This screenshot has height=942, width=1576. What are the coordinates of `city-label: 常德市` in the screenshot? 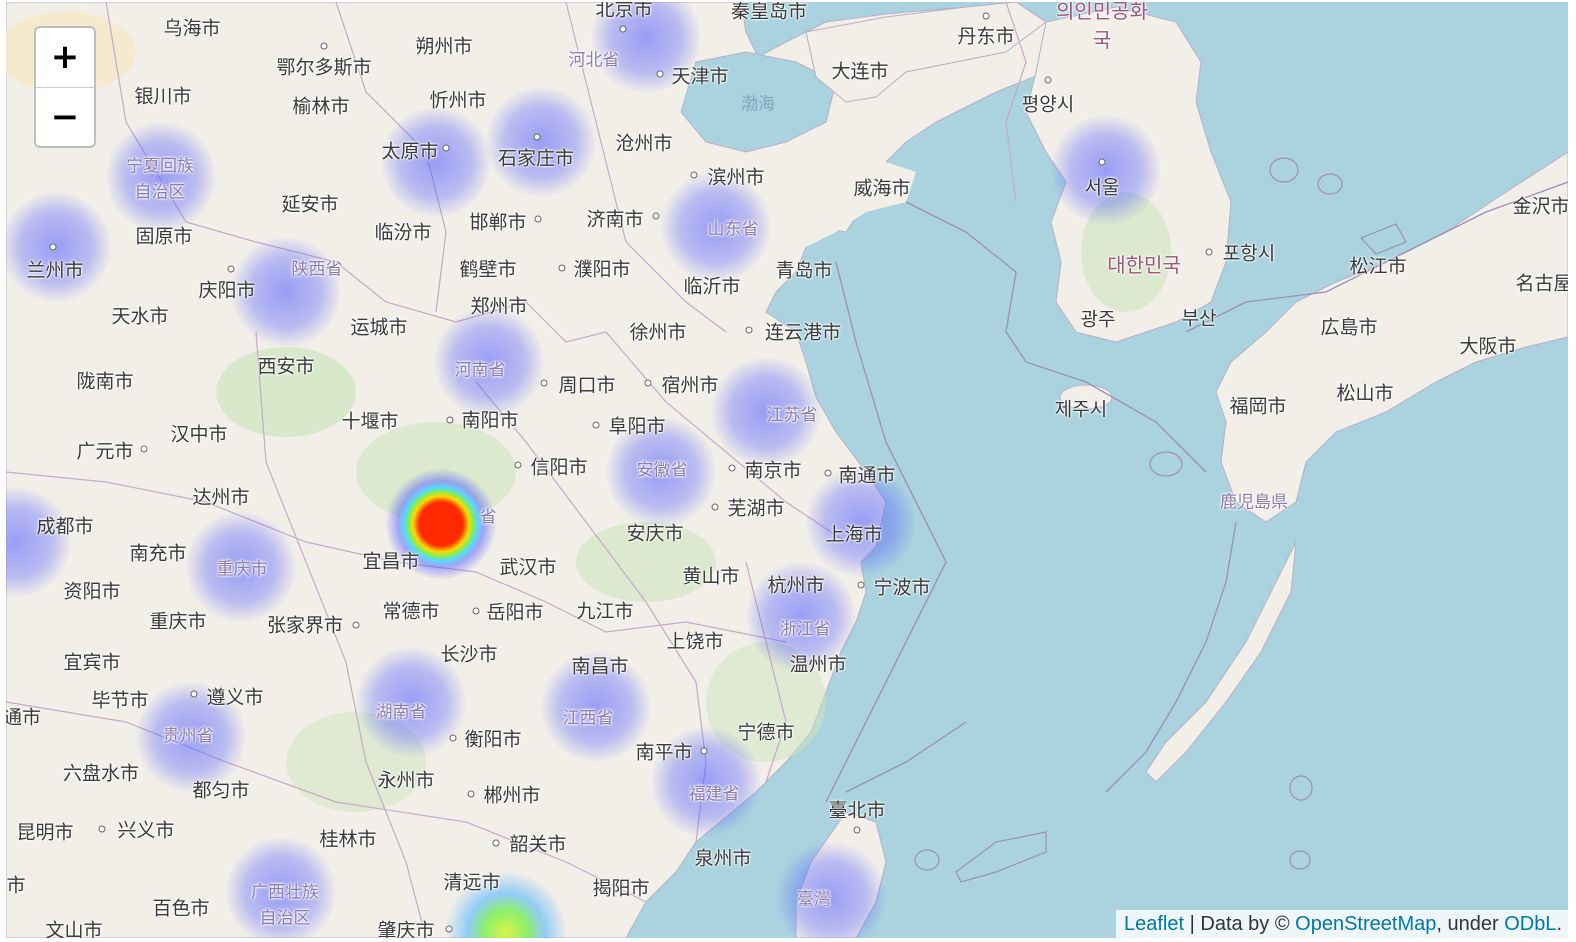 It's located at (411, 611).